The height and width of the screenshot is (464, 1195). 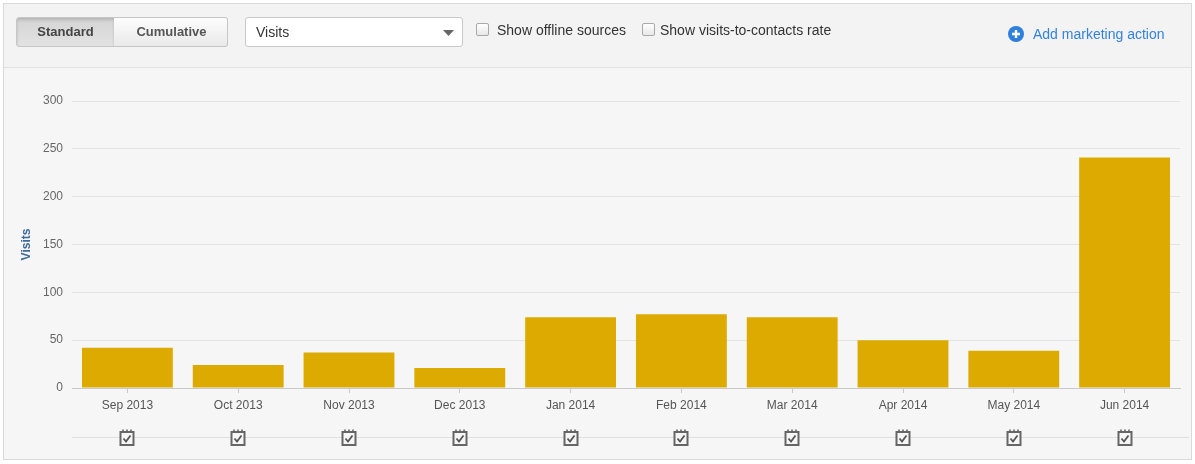 What do you see at coordinates (561, 30) in the screenshot?
I see `text: Show offline sources` at bounding box center [561, 30].